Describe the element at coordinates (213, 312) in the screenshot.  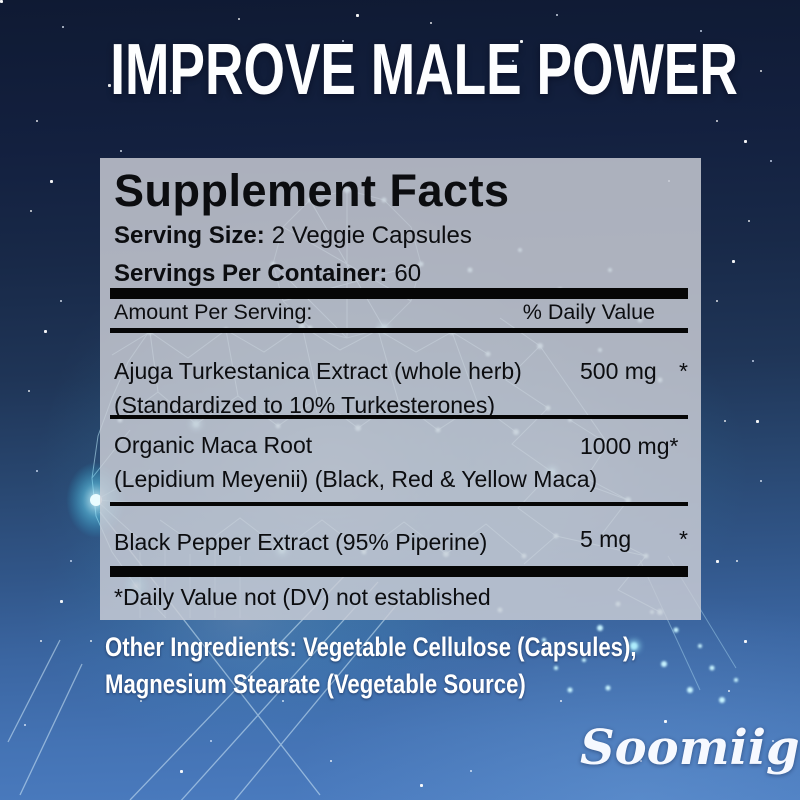
I see `amount-per-serving-header: Amount Per Serving:` at that location.